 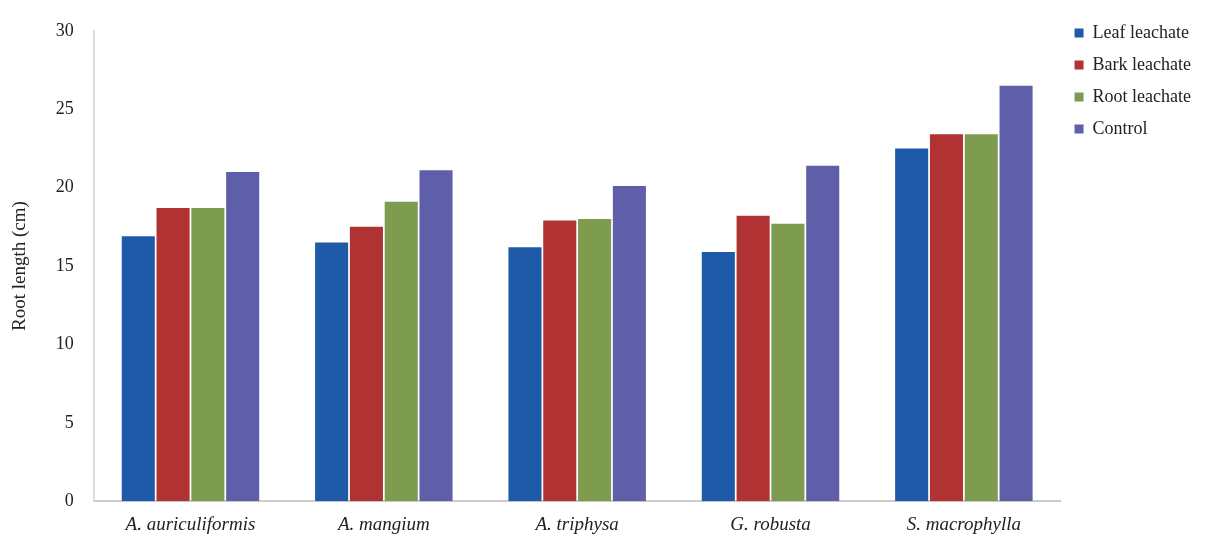 What do you see at coordinates (64, 186) in the screenshot?
I see `y-tick-label: 20` at bounding box center [64, 186].